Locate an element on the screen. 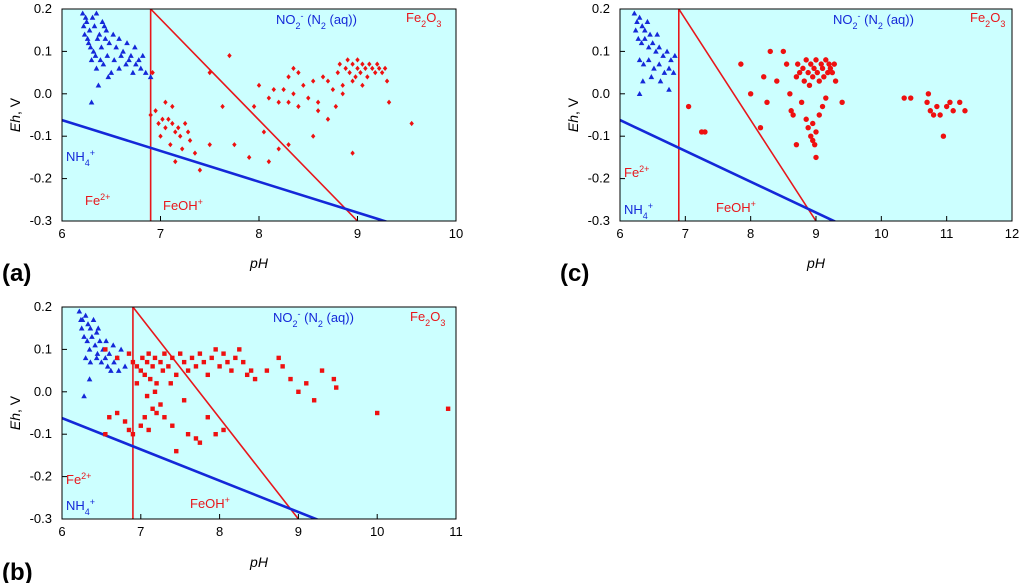  panel-label: (b) is located at coordinates (17, 571).